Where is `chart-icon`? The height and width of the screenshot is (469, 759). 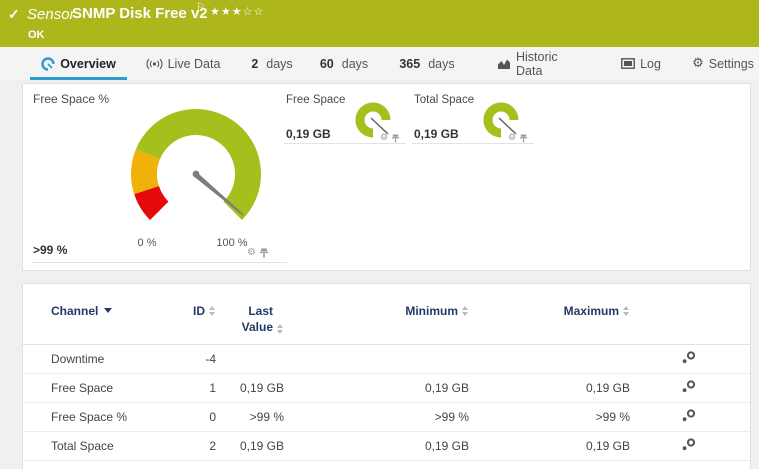 chart-icon is located at coordinates (504, 64).